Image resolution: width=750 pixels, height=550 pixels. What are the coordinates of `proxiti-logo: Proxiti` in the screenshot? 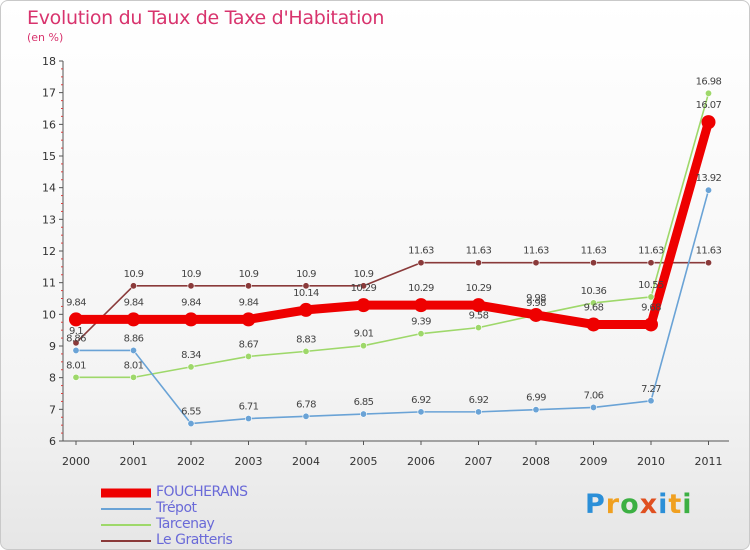 It's located at (639, 504).